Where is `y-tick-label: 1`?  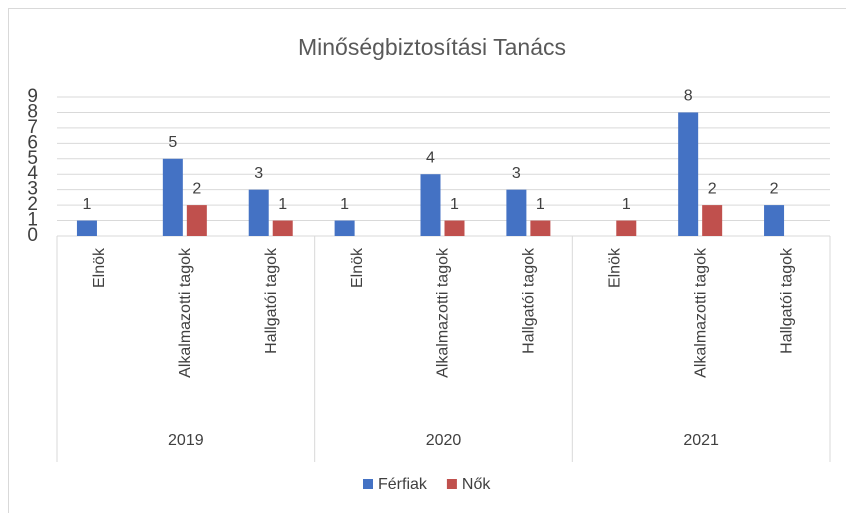 y-tick-label: 1 is located at coordinates (32, 220).